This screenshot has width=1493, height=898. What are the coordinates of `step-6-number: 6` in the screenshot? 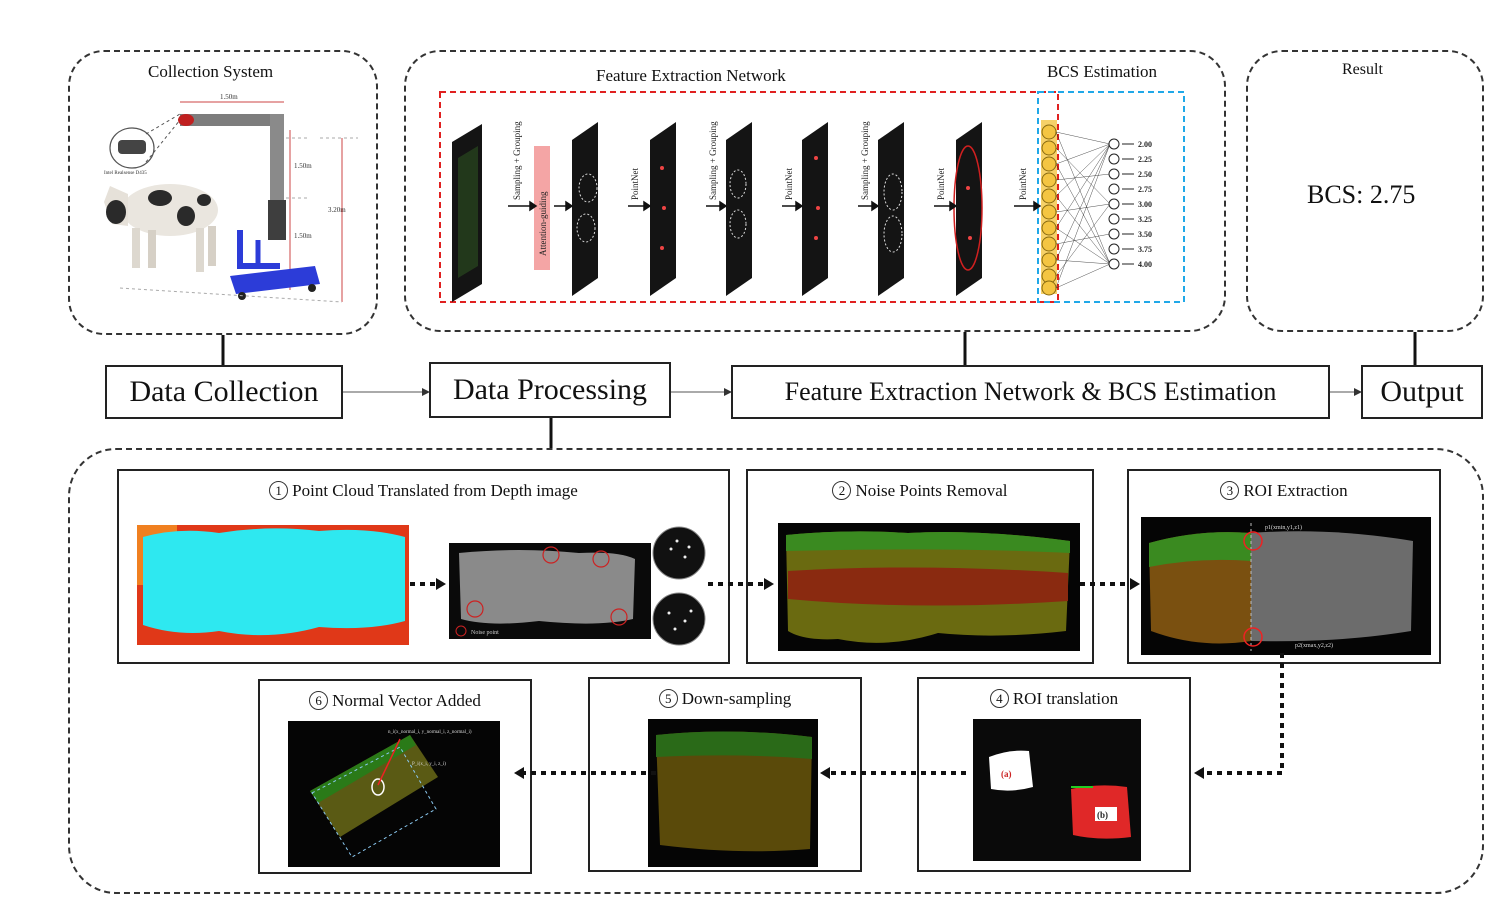 It's located at (319, 700).